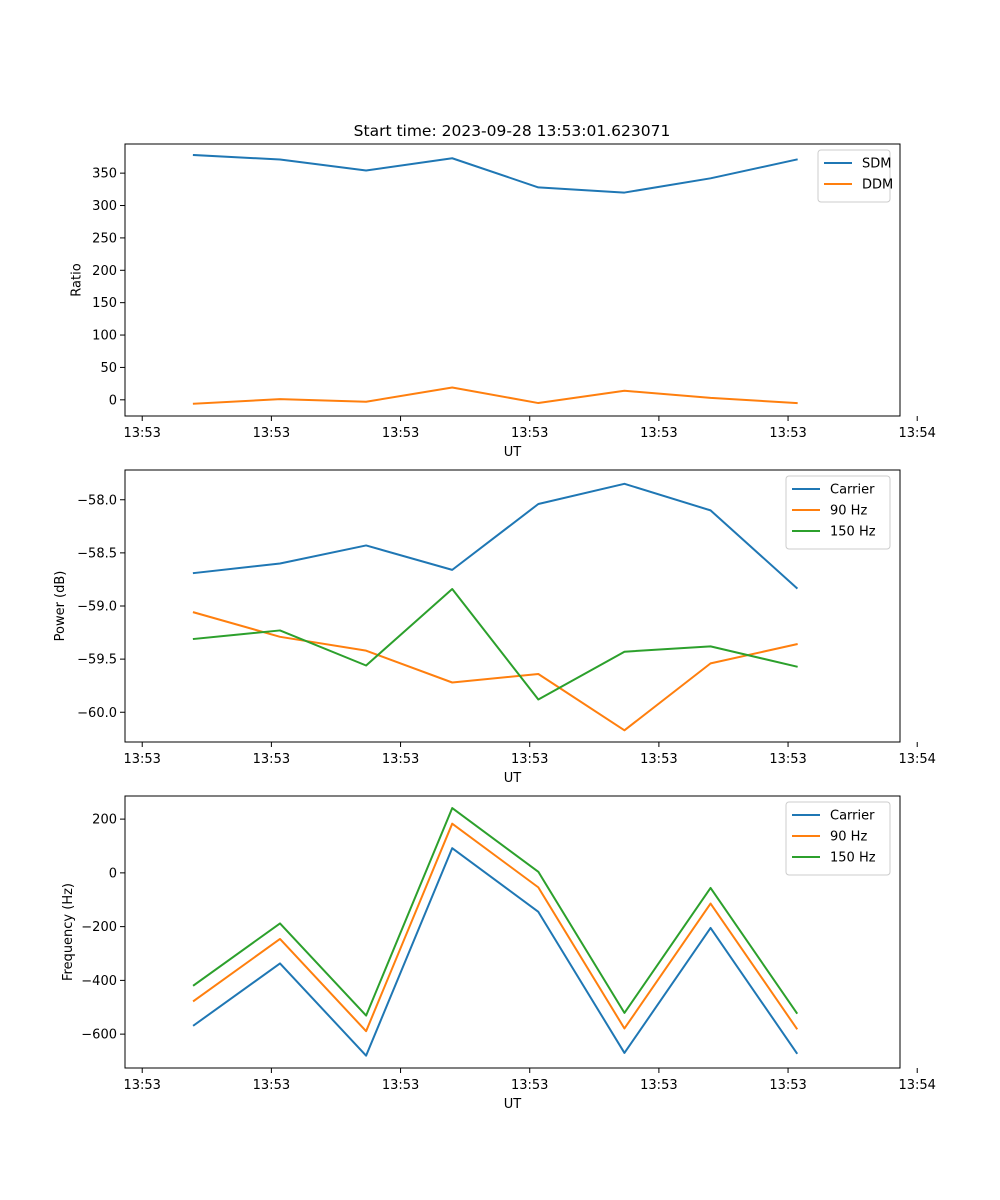 The image size is (1000, 1200). What do you see at coordinates (97, 713) in the screenshot?
I see `y-tick-label: −60.0` at bounding box center [97, 713].